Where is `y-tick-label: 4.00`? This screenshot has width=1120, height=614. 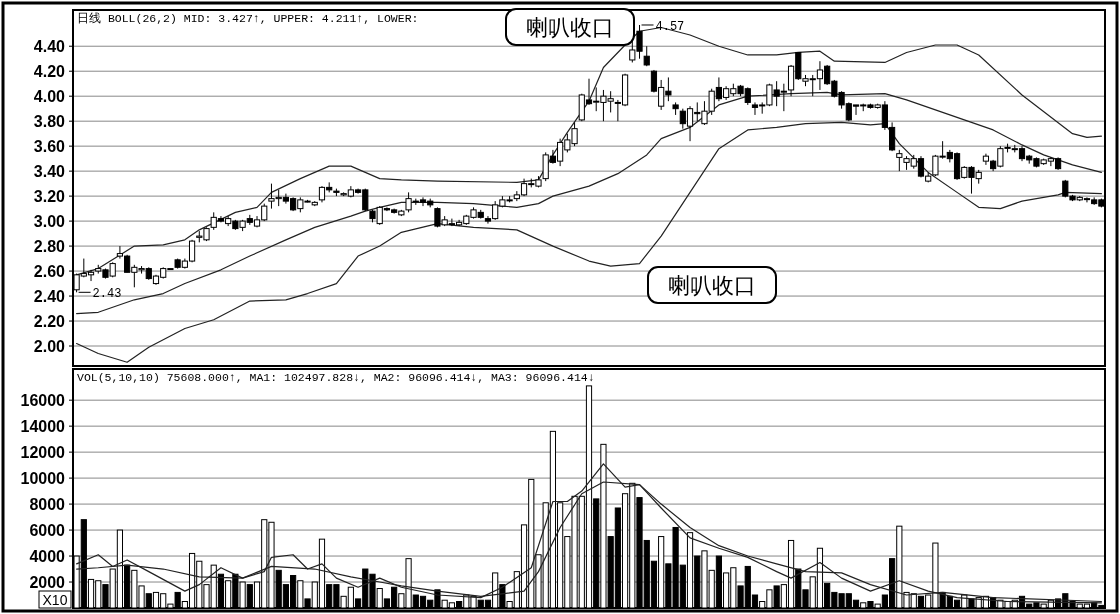
y-tick-label: 4.00 is located at coordinates (49, 97).